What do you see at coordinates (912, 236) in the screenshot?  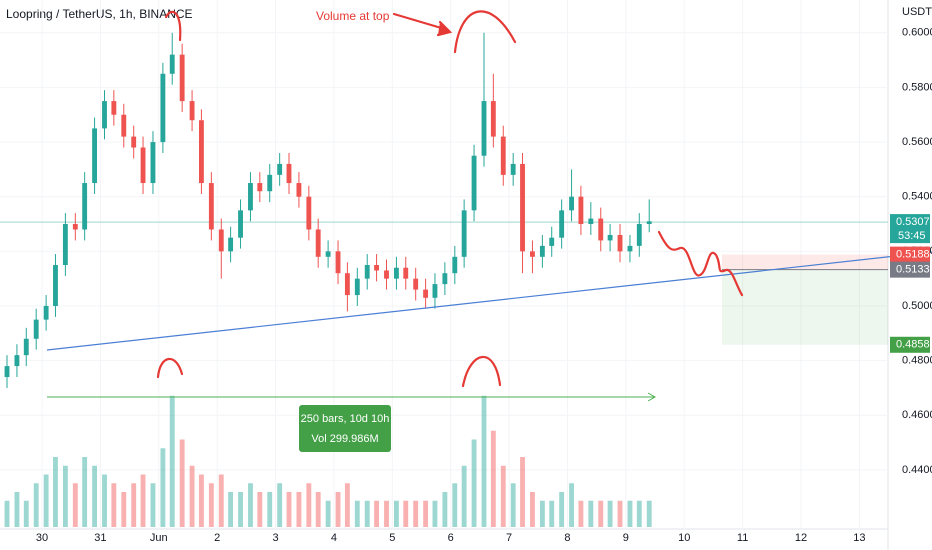 I see `countdown: 53:45` at bounding box center [912, 236].